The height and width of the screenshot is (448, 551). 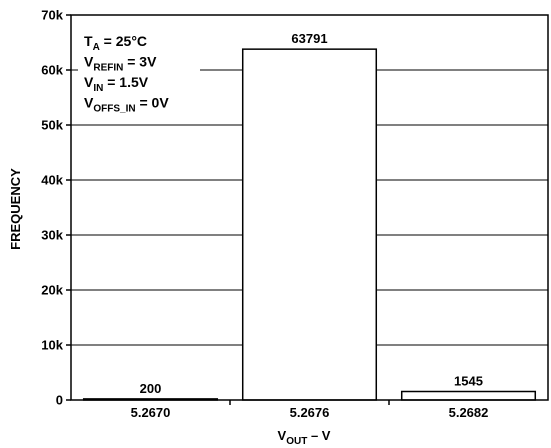 I want to click on condition-line: TA = 25°C, so click(x=115, y=43).